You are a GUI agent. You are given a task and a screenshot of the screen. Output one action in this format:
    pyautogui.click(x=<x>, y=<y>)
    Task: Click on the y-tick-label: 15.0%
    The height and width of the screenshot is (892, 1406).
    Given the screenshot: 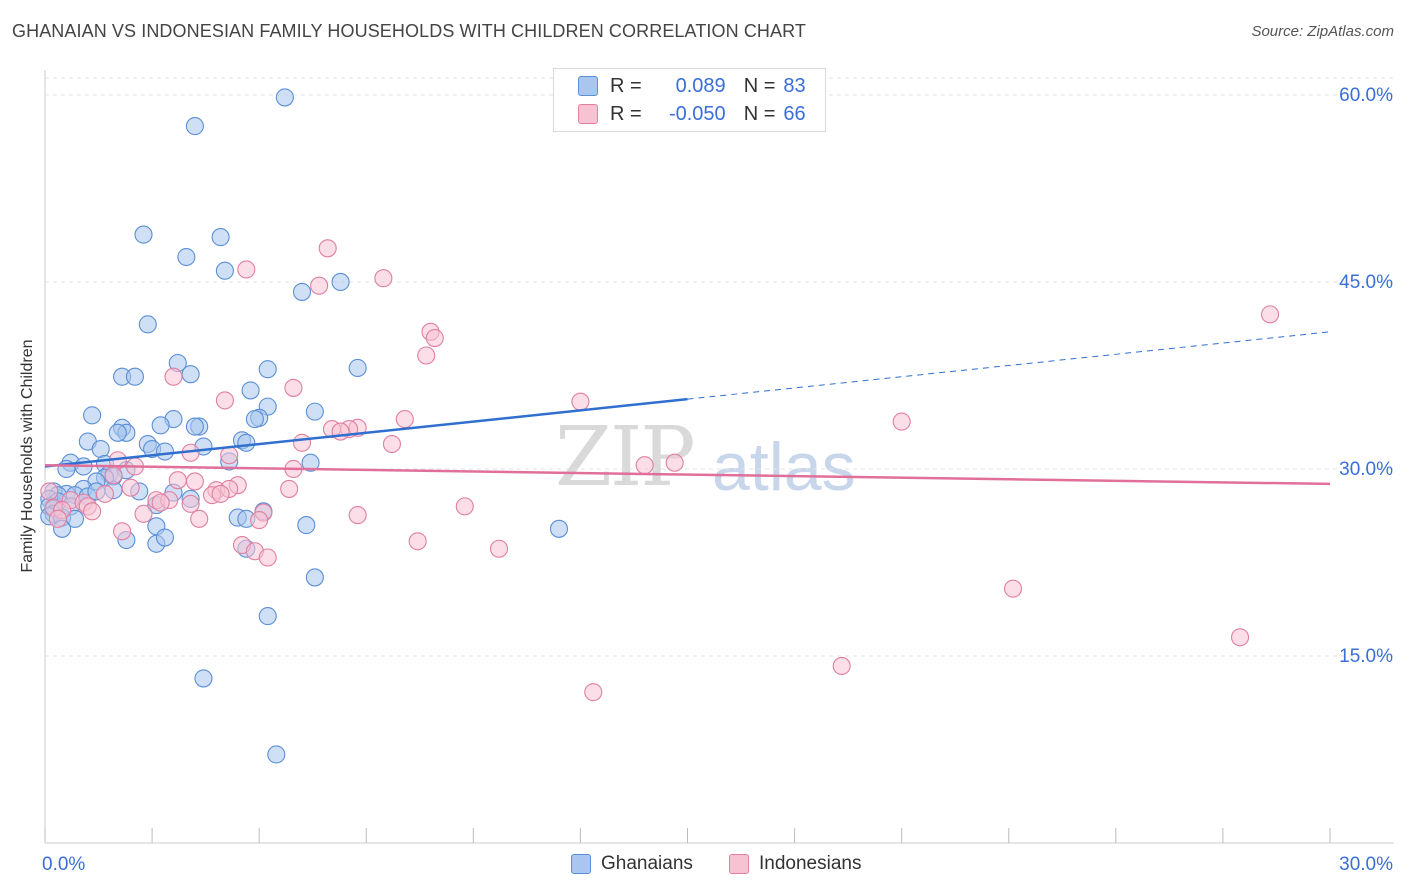 What is the action you would take?
    pyautogui.click(x=1366, y=656)
    